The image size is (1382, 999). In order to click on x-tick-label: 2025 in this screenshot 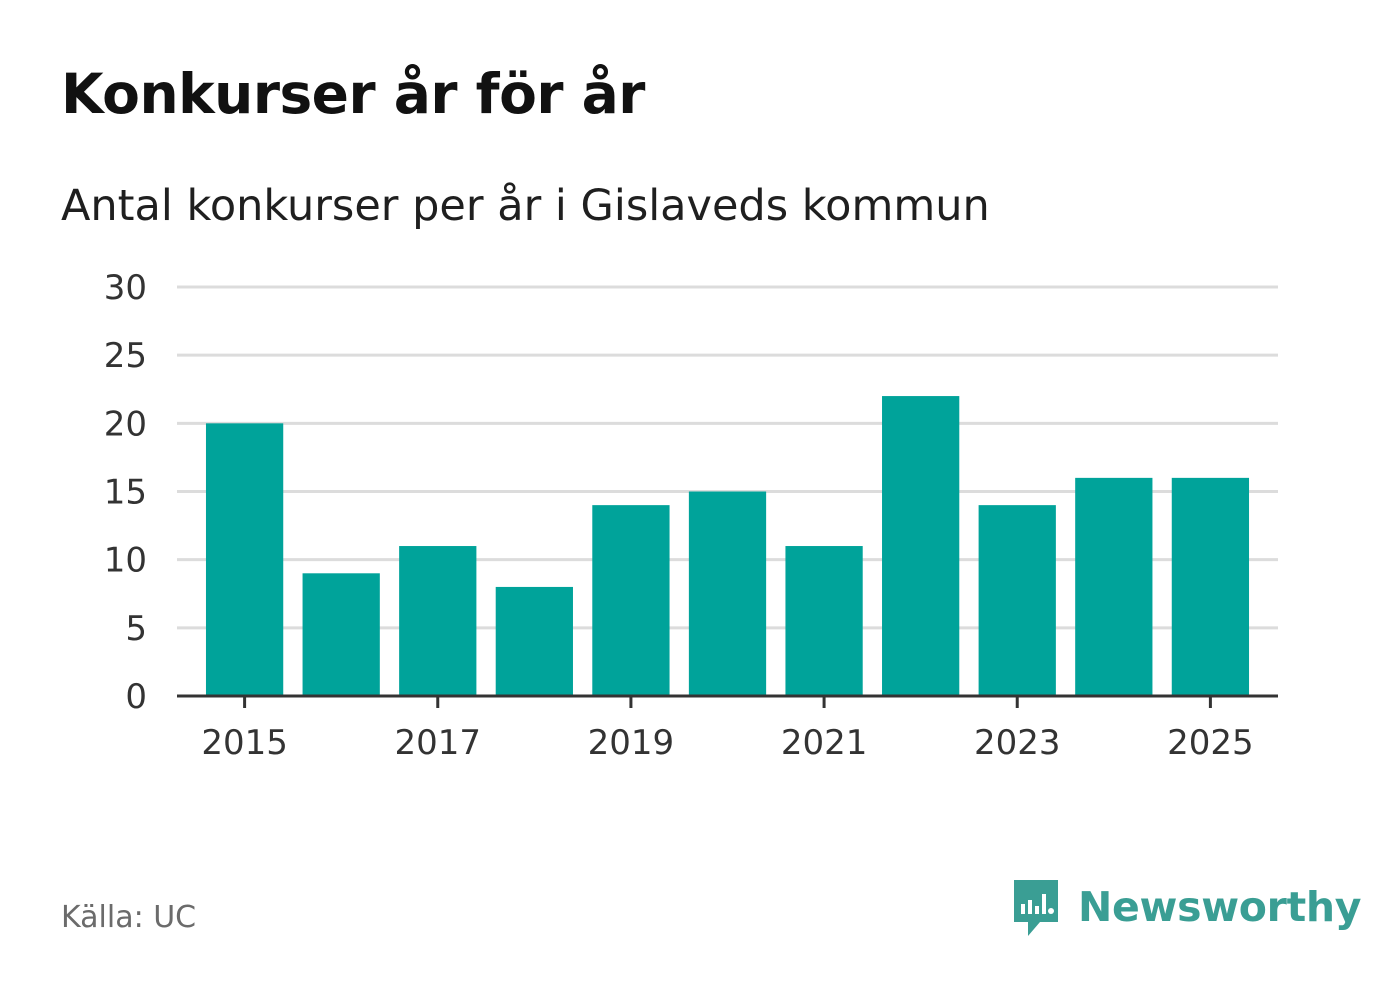, I will do `click(1210, 743)`.